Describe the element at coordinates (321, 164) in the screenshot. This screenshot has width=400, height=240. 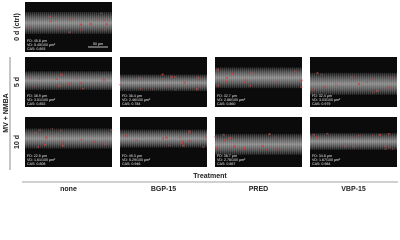
I see `cas: CAS: 0.984` at that location.